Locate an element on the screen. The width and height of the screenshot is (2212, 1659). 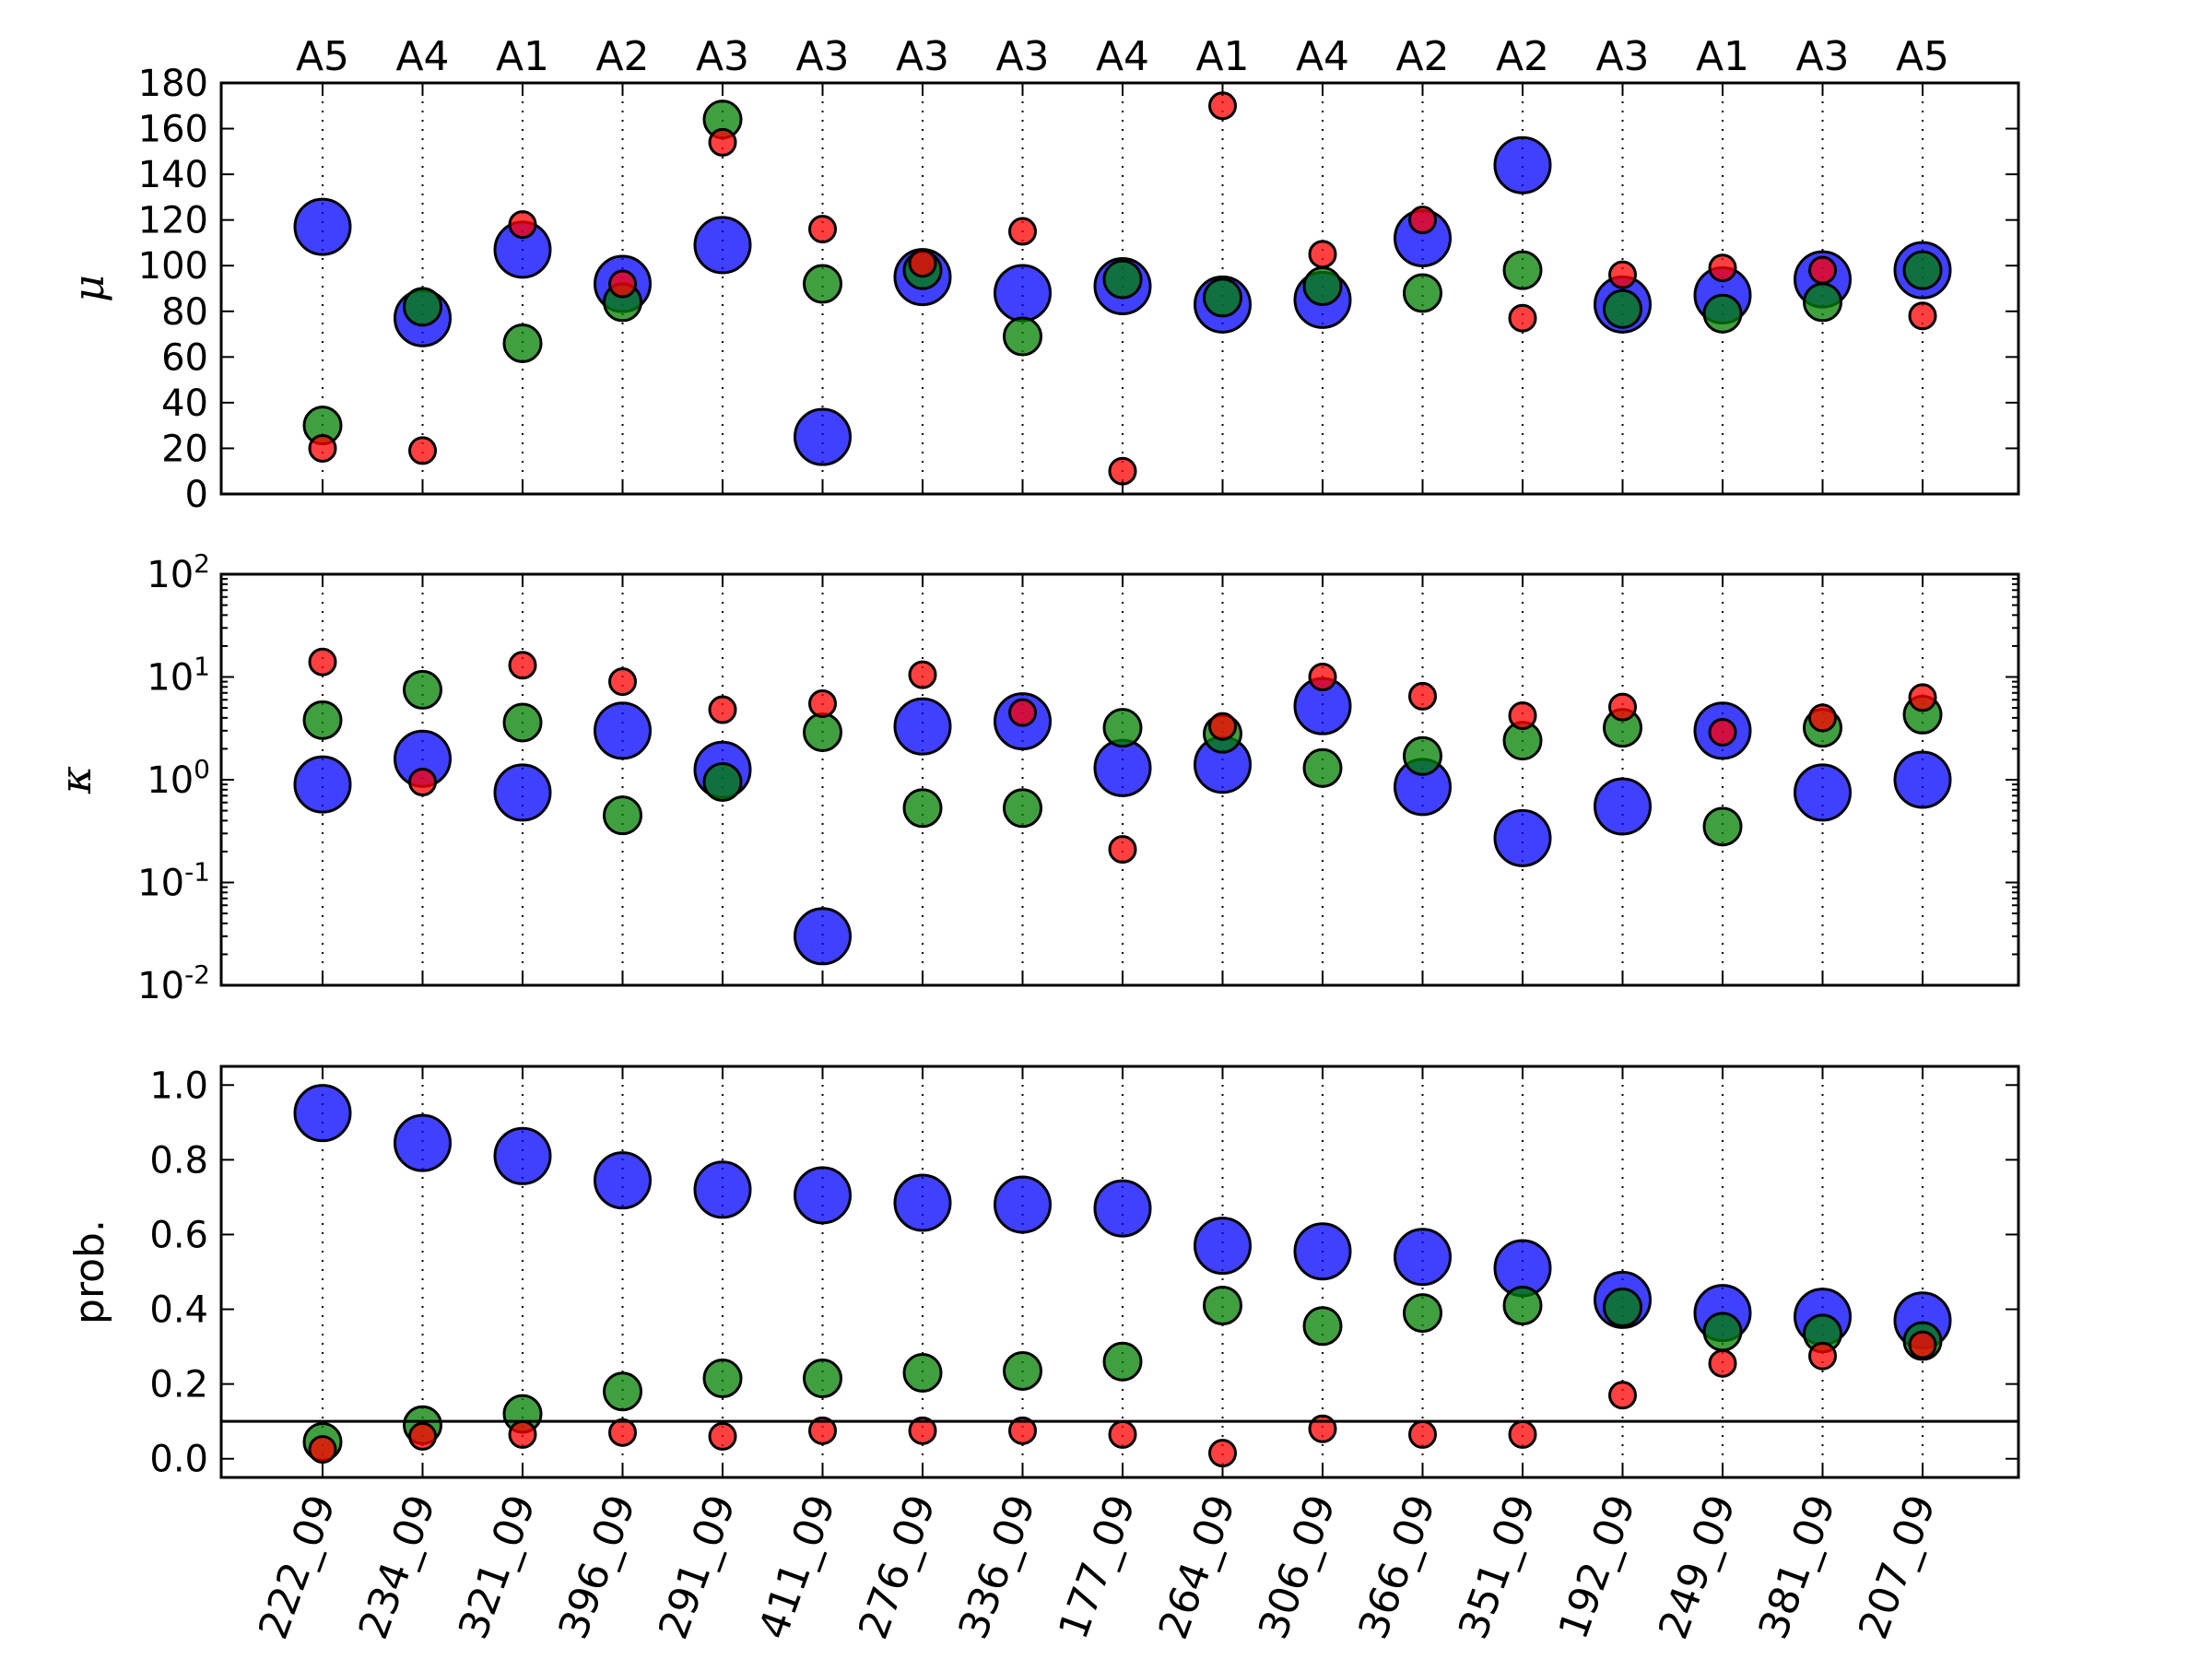
y-tick-label: 20 is located at coordinates (184, 449).